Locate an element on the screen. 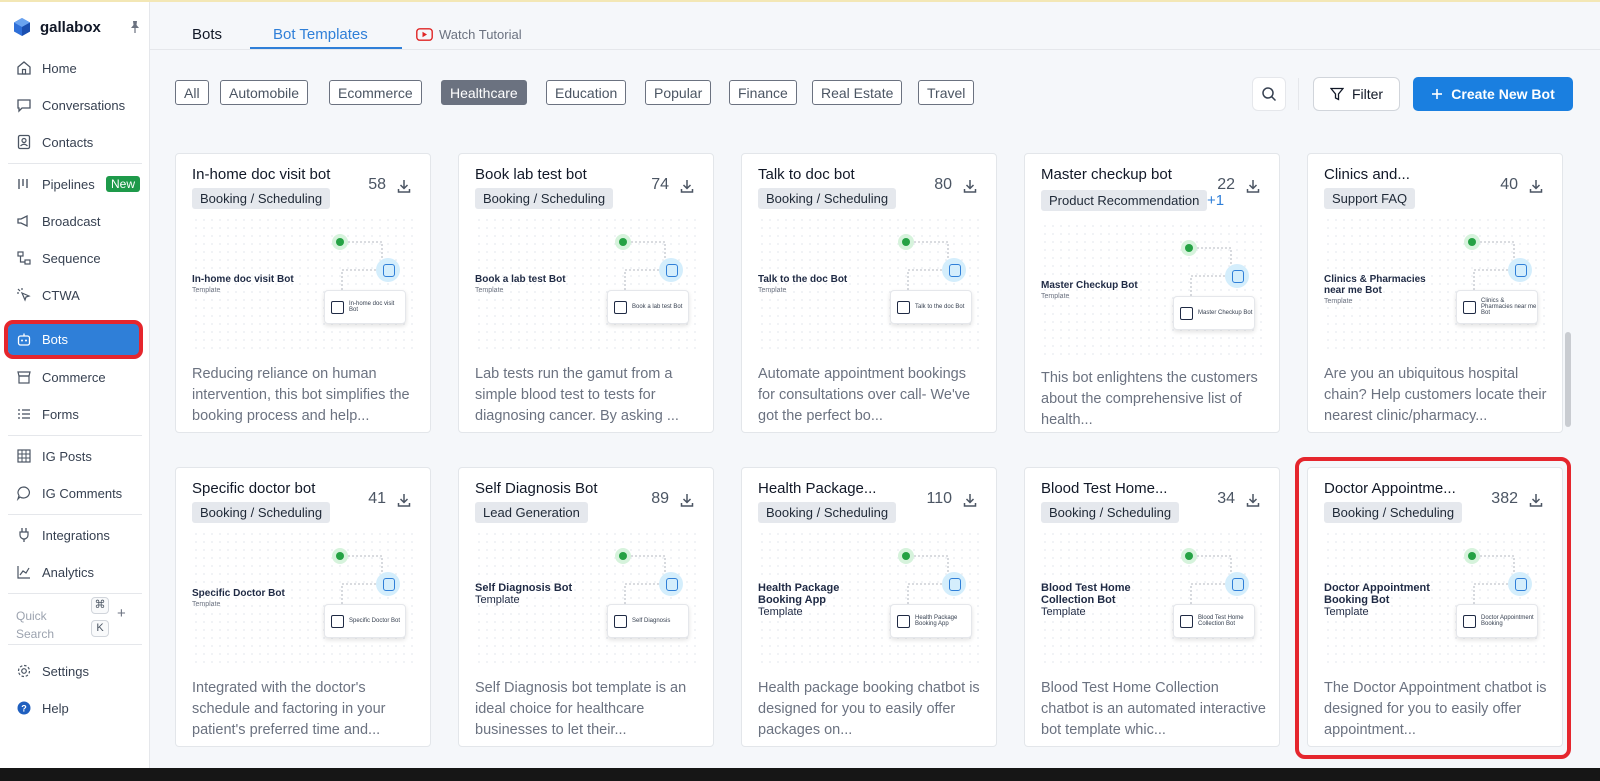 The height and width of the screenshot is (781, 1600). tab-bot-templates: Bot Templates is located at coordinates (320, 34).